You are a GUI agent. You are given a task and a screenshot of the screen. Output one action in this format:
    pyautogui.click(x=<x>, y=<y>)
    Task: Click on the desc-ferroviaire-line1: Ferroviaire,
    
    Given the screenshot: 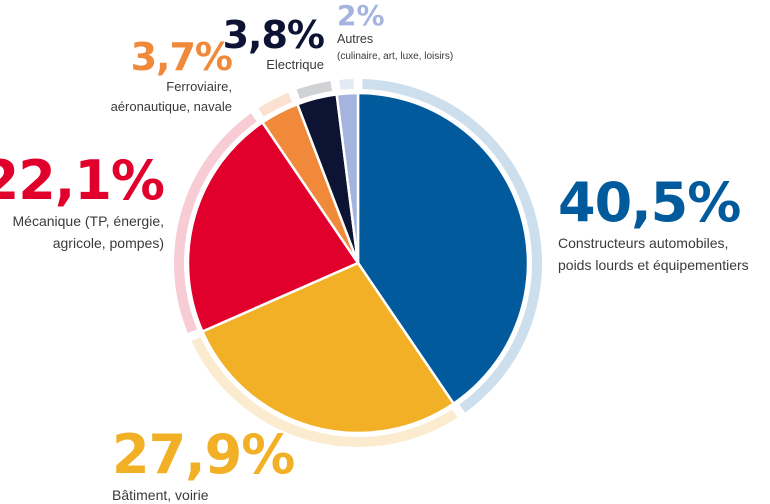 What is the action you would take?
    pyautogui.click(x=199, y=86)
    